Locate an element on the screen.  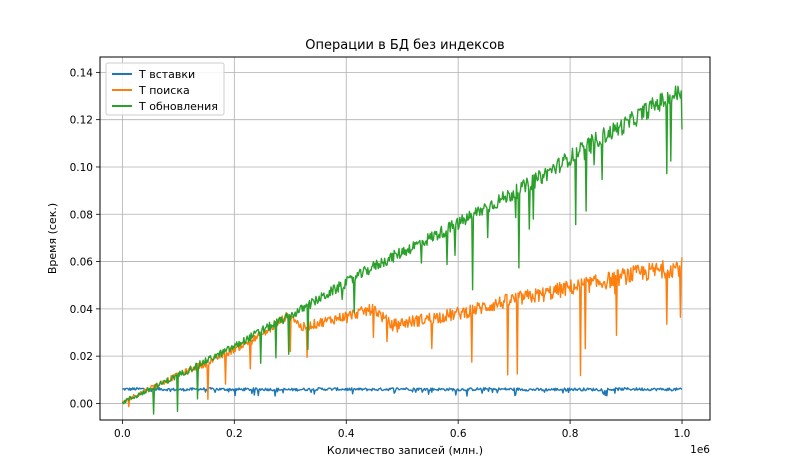
legend: T вставки T поиска T обновления is located at coordinates (165, 89).